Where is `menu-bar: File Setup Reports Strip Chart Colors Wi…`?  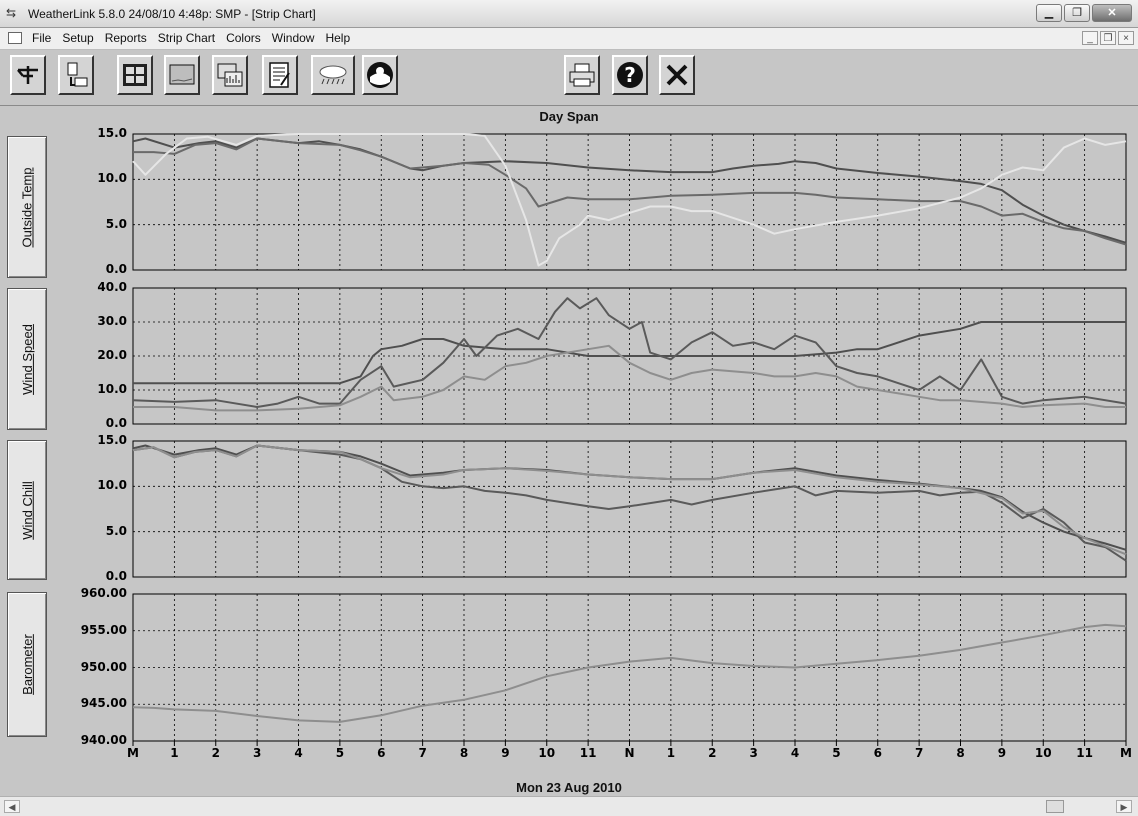 menu-bar: File Setup Reports Strip Chart Colors Wi… is located at coordinates (569, 39).